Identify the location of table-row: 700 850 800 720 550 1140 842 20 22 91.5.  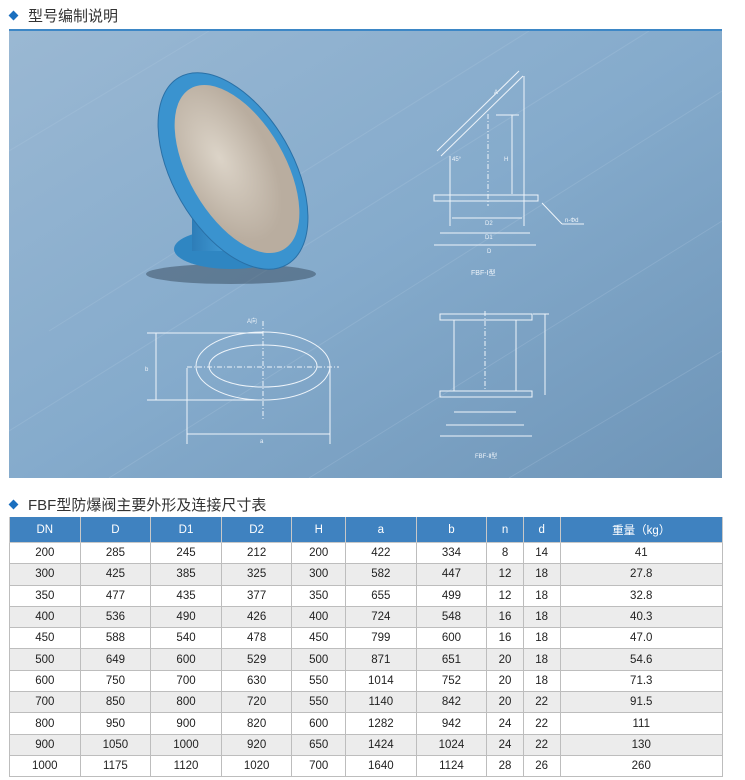
(366, 702).